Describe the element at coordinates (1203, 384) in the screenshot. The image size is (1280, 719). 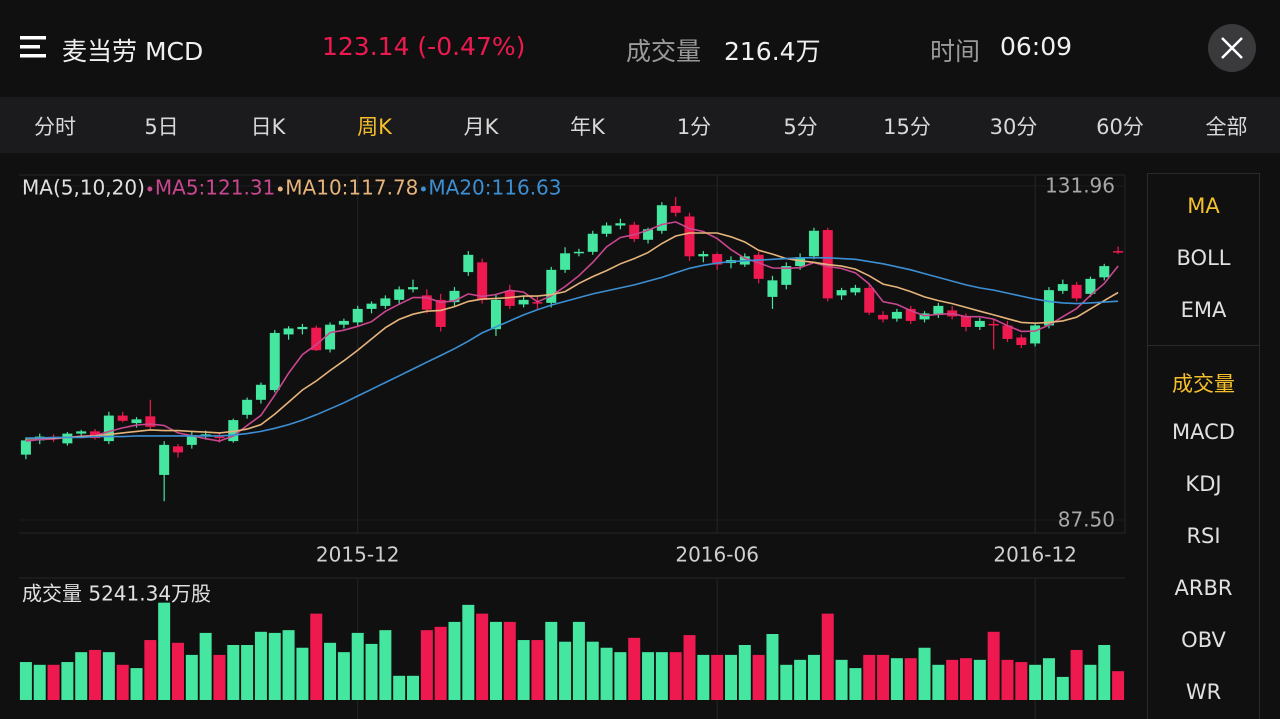
I see `indicator: 成交量` at that location.